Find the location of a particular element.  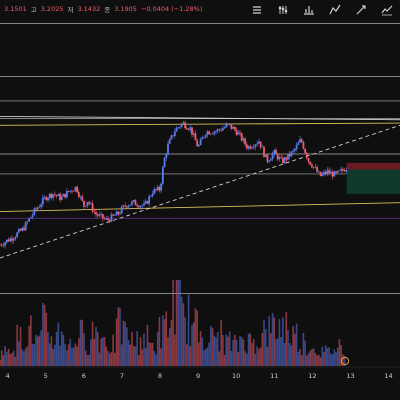

chart-toolbar is located at coordinates (322, 10).